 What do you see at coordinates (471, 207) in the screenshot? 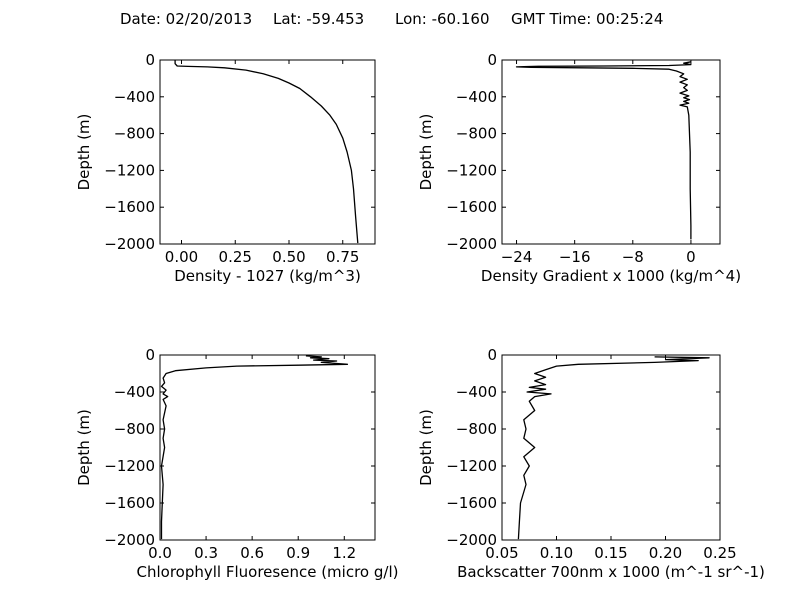
I see `panel-2-ytick-label: −1600` at bounding box center [471, 207].